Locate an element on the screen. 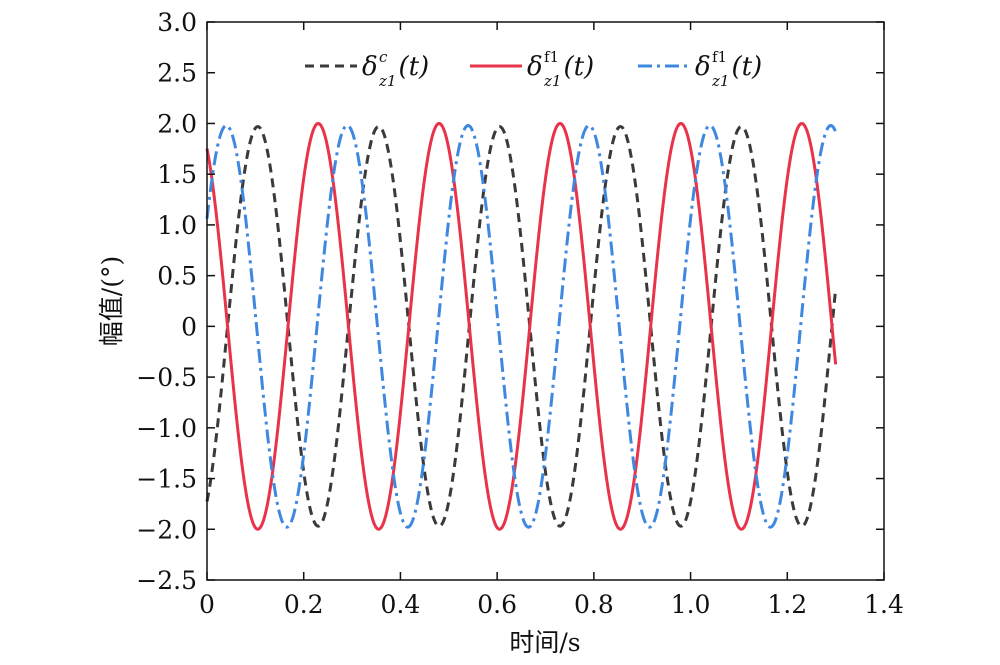 The width and height of the screenshot is (1000, 665). legend: δc z1(t) δf1 z1(t) δf1 z1(t) is located at coordinates (533, 69).